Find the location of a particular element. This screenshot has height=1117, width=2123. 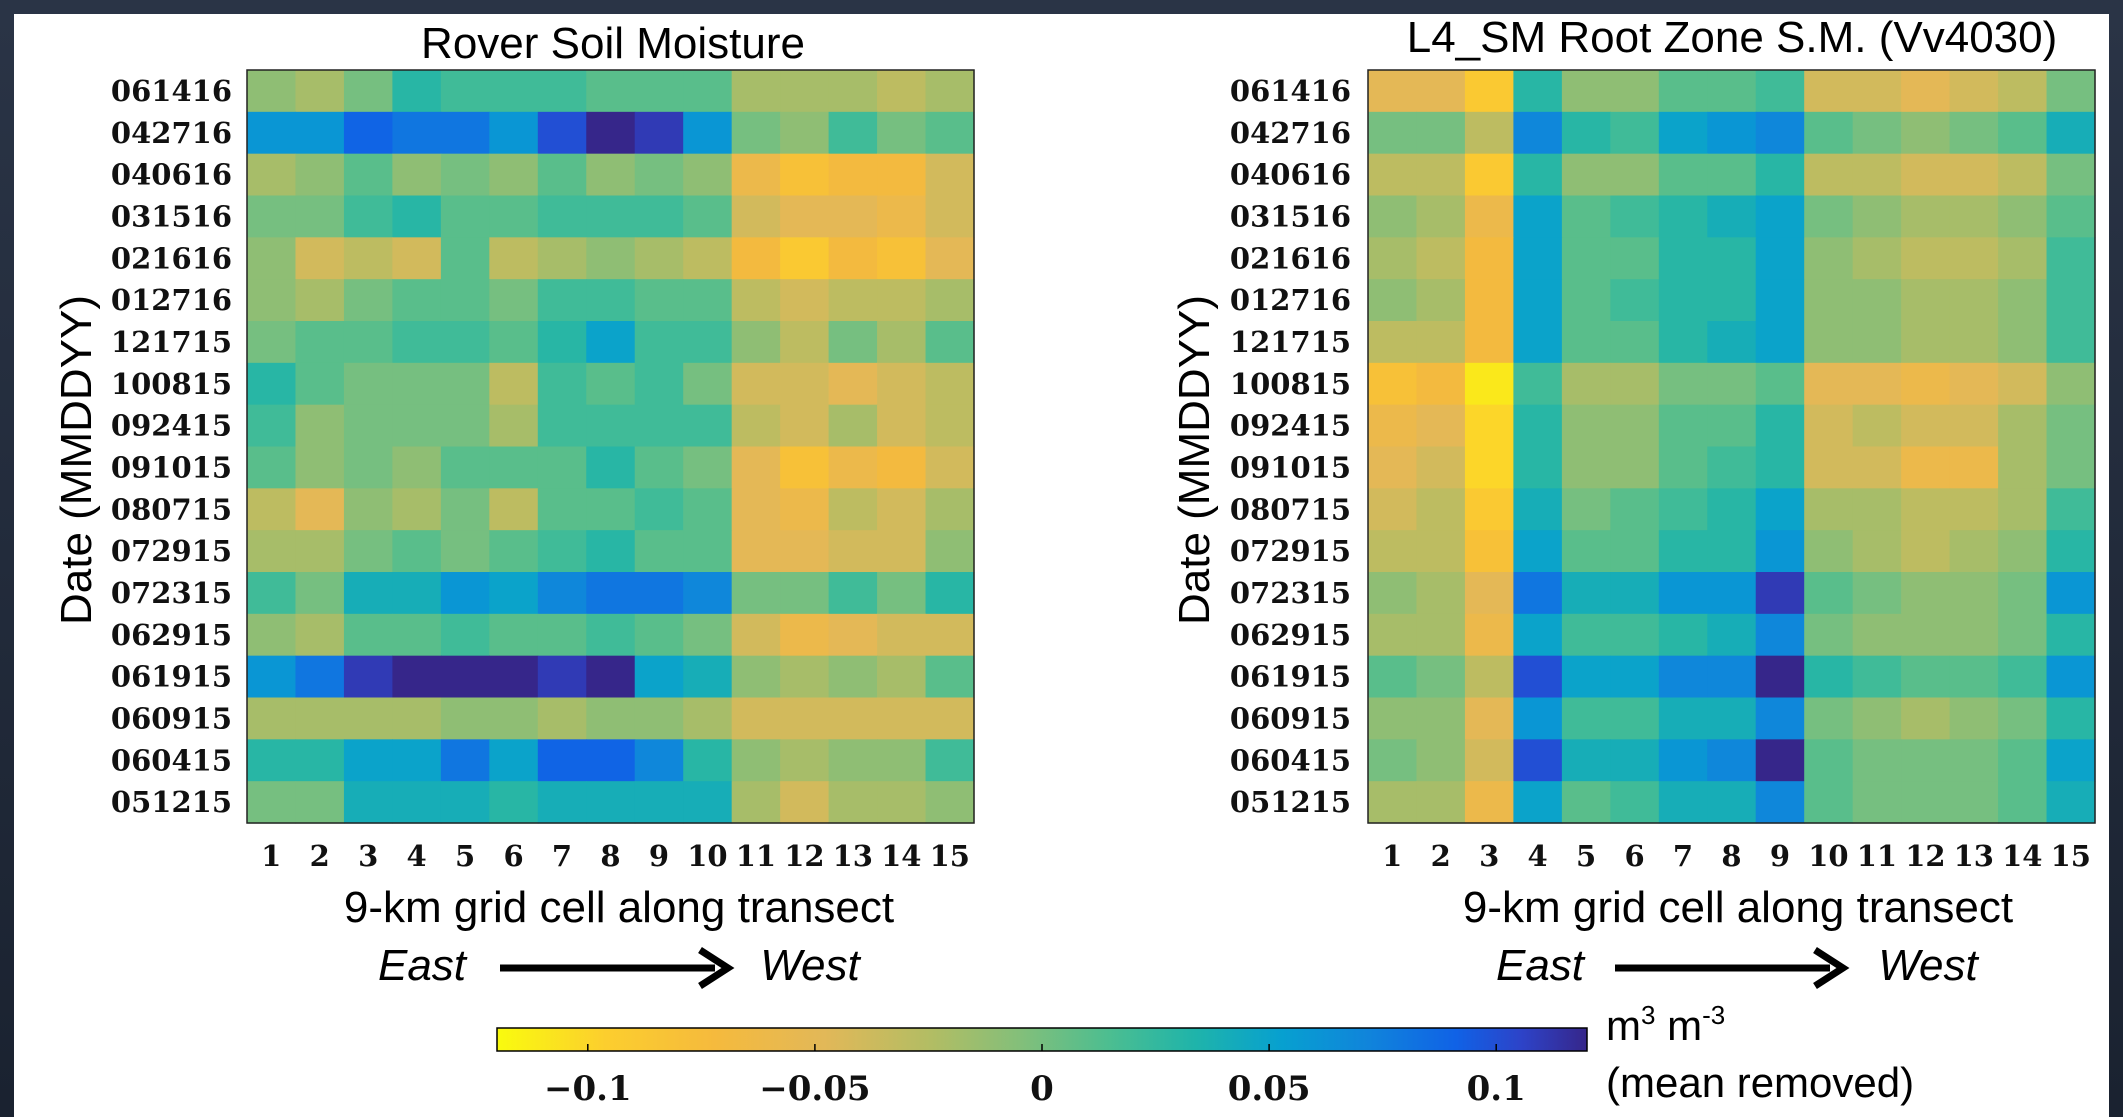

colorbar-units: m3 m-3 is located at coordinates (1665, 1024).